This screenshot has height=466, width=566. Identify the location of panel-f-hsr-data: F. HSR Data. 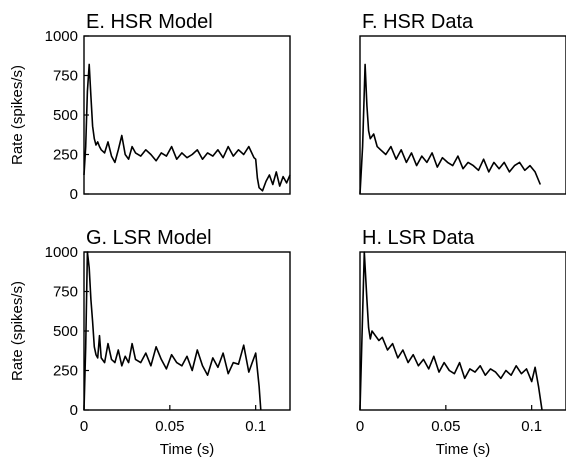
(462, 103).